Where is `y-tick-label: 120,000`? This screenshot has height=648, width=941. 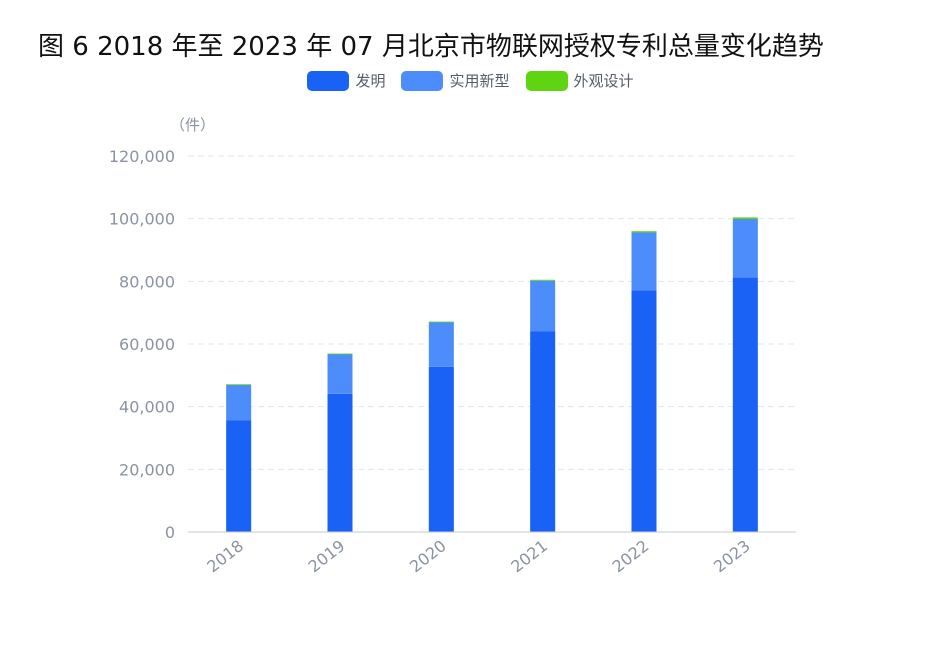
y-tick-label: 120,000 is located at coordinates (142, 156).